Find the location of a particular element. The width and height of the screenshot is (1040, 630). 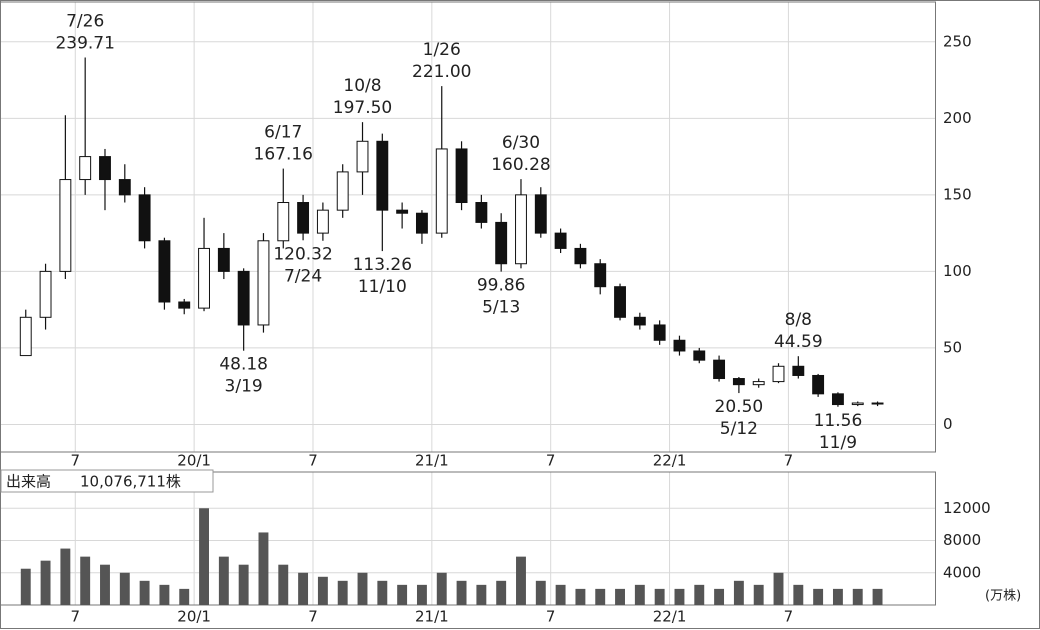

y-tick-label: 4000 is located at coordinates (962, 572).